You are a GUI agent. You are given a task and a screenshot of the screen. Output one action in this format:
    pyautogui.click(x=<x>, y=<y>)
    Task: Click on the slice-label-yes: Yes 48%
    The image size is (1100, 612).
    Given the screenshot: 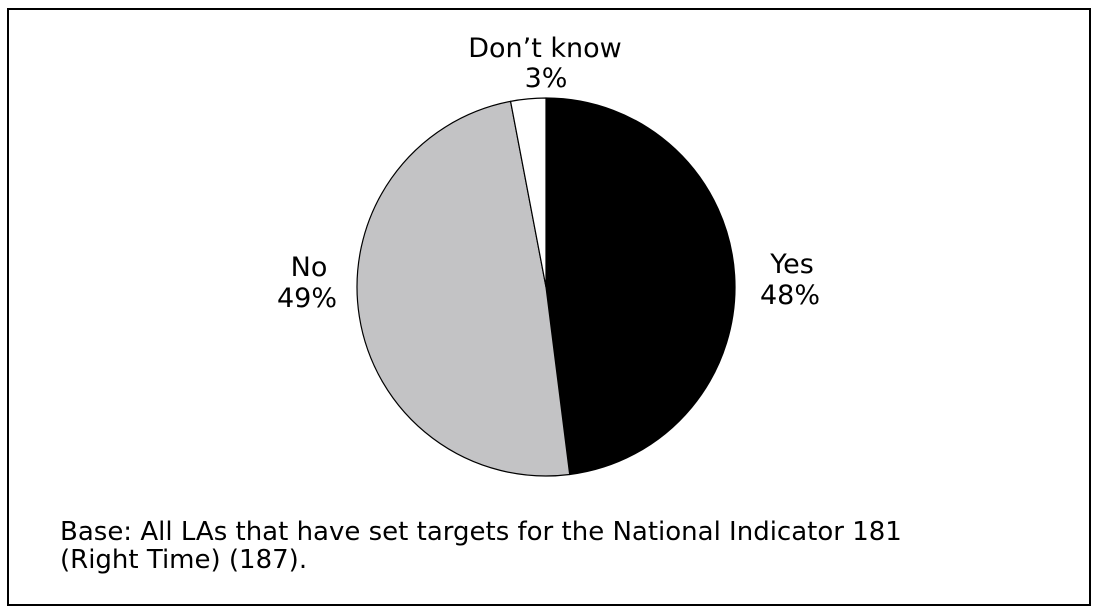 What is the action you would take?
    pyautogui.click(x=790, y=280)
    